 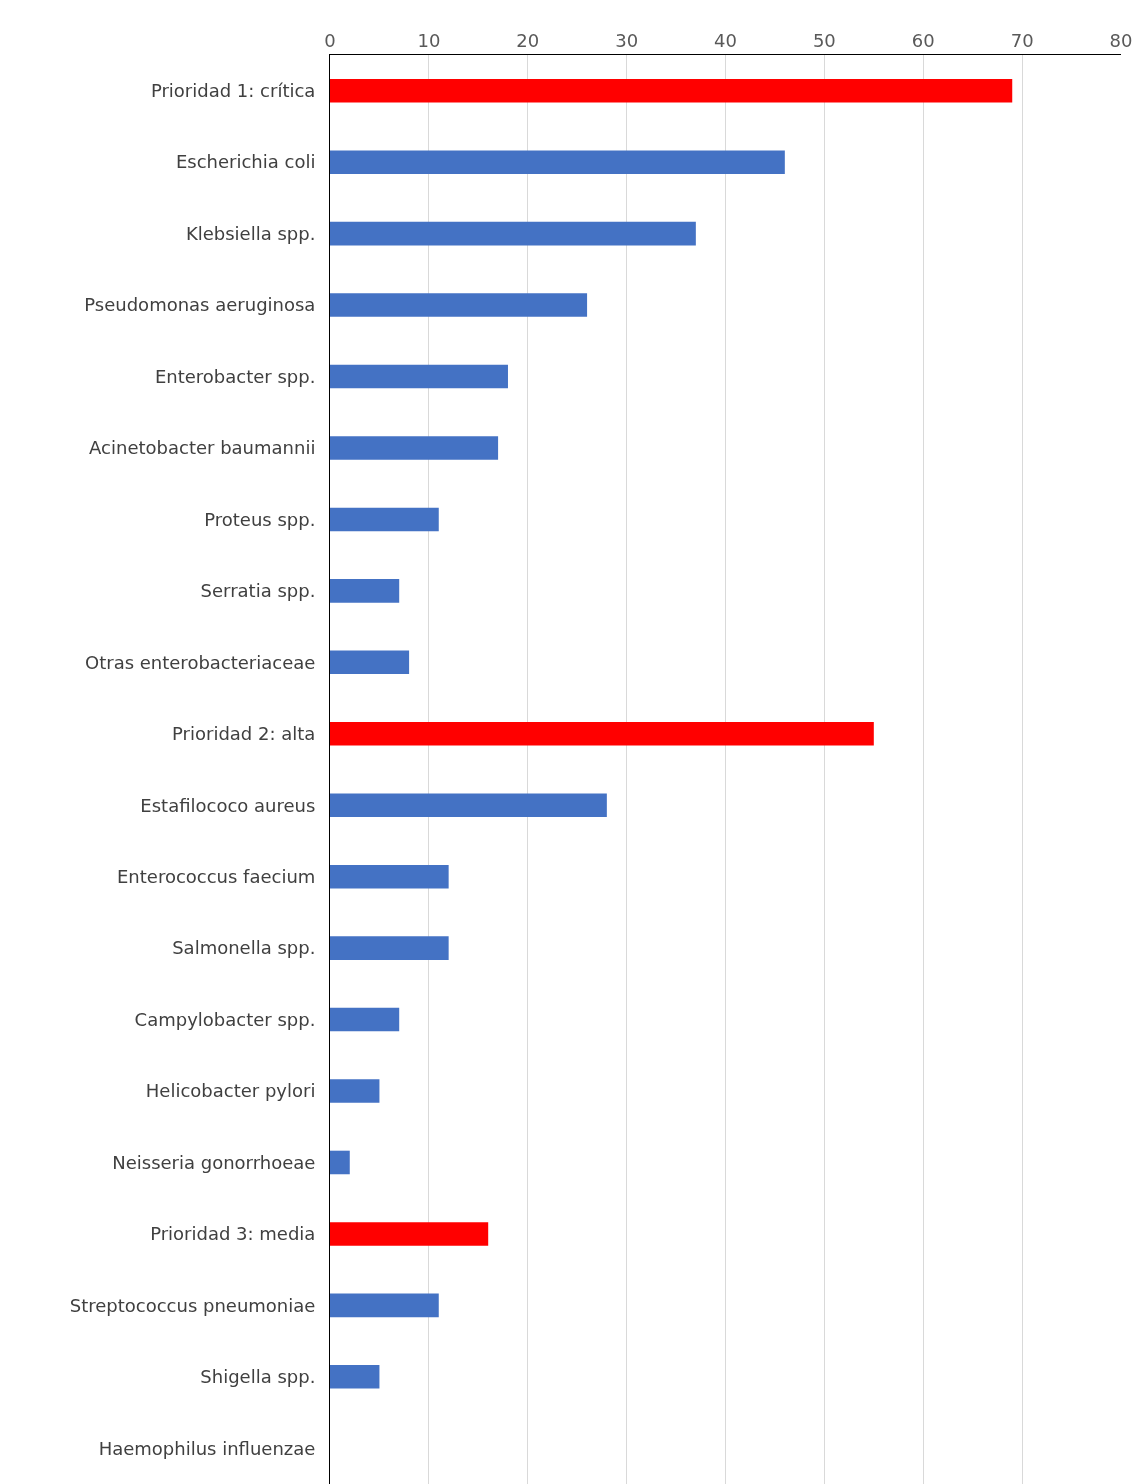 I want to click on y-tick-label: Otras enterobacteriaceae, so click(x=200, y=662).